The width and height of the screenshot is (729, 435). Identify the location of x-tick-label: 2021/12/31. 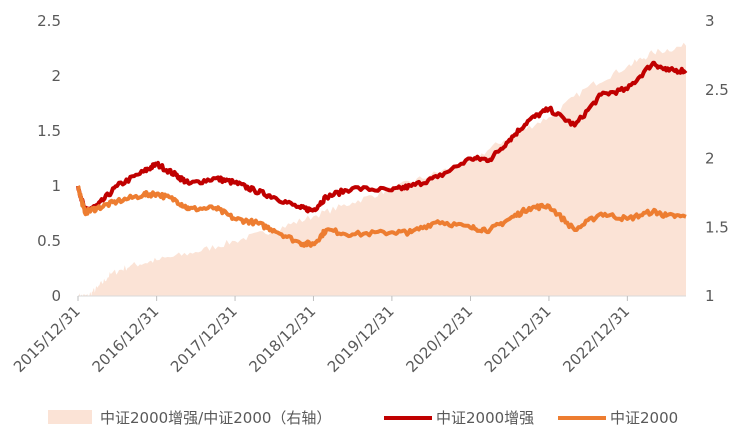
(518, 339).